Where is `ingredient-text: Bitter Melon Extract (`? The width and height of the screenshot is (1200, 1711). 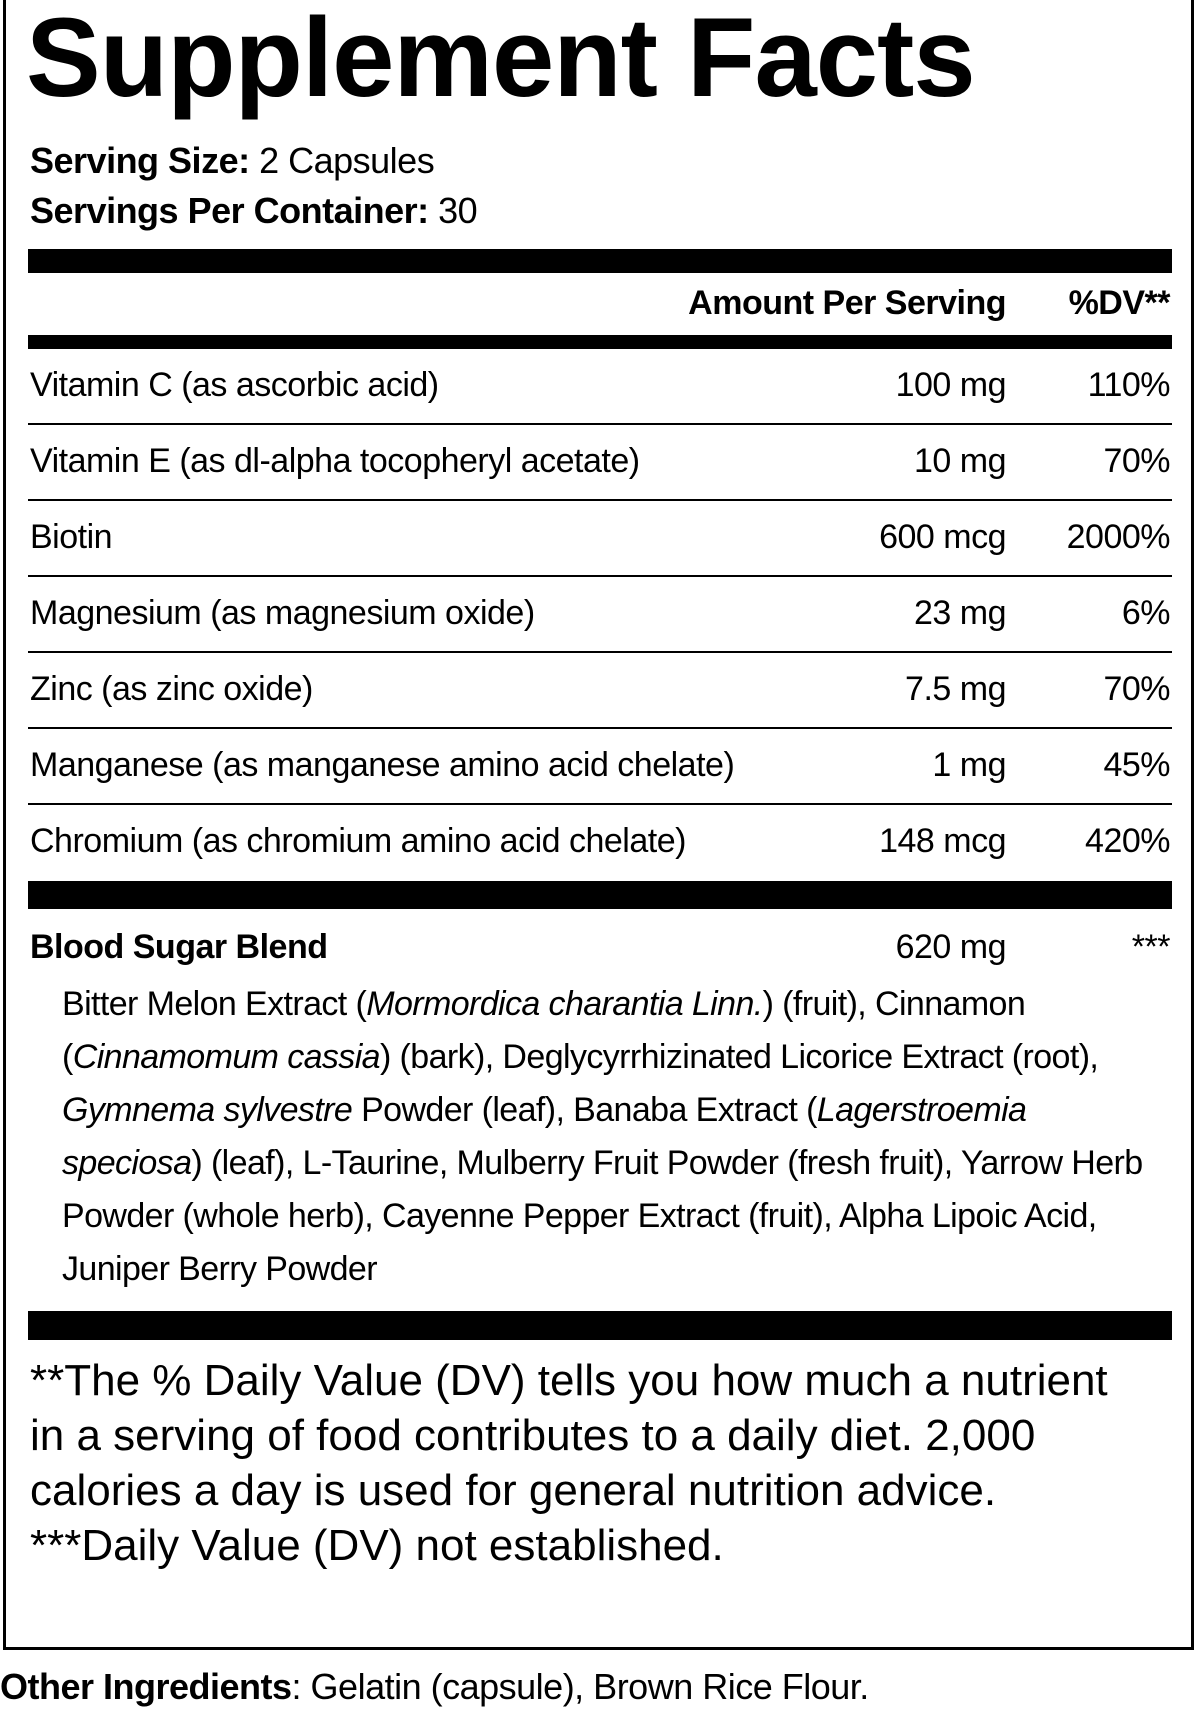 ingredient-text: Bitter Melon Extract ( is located at coordinates (214, 1004).